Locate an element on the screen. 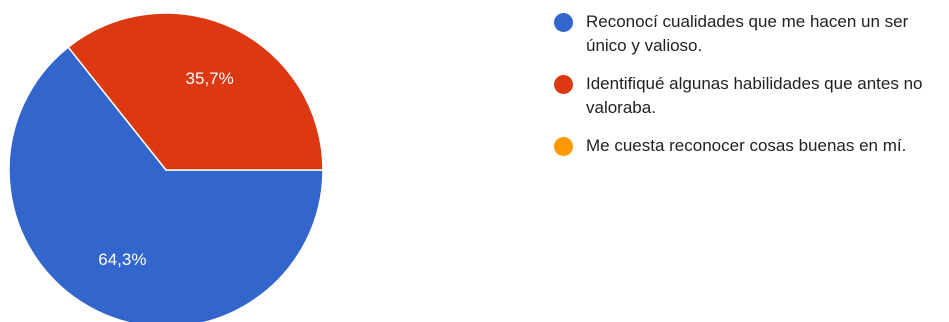 This screenshot has width=949, height=322. legend-item-2: Me cuesta reconocer cosas buenas en mí. is located at coordinates (751, 146).